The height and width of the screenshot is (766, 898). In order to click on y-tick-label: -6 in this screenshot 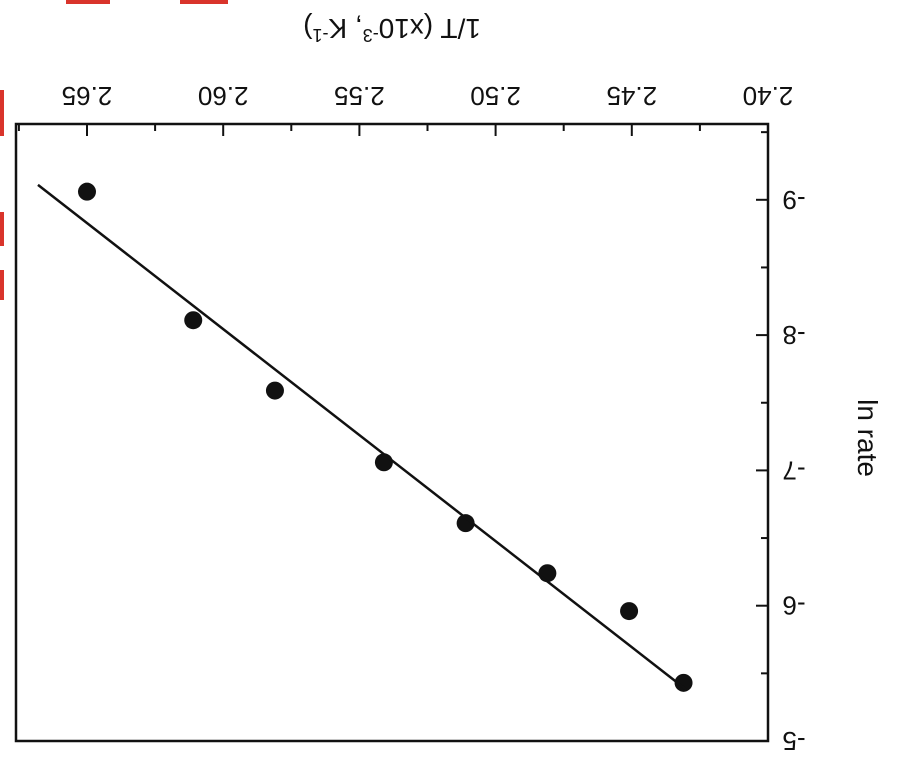, I will do `click(793, 606)`.